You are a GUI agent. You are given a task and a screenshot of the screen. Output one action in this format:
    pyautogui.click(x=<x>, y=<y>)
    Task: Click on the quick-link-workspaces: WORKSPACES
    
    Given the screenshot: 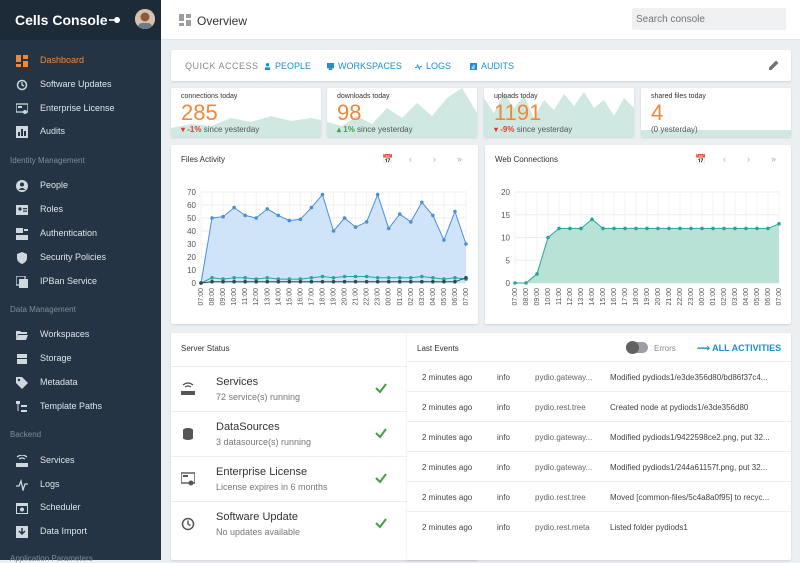 What is the action you would take?
    pyautogui.click(x=364, y=66)
    